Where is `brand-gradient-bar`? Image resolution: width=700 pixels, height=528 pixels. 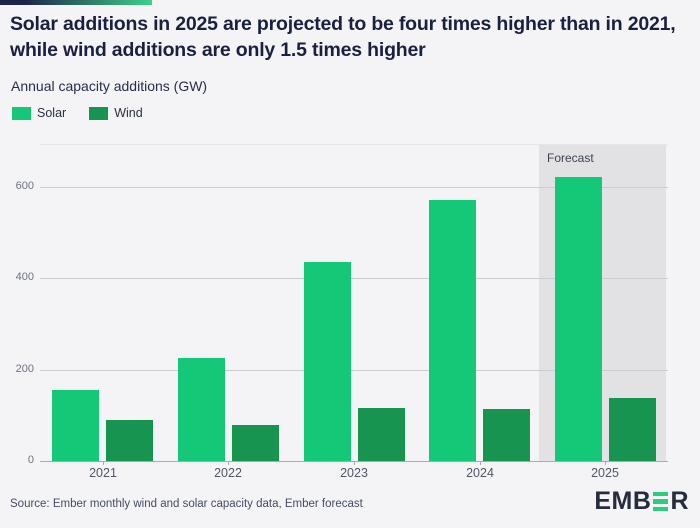 brand-gradient-bar is located at coordinates (76, 2).